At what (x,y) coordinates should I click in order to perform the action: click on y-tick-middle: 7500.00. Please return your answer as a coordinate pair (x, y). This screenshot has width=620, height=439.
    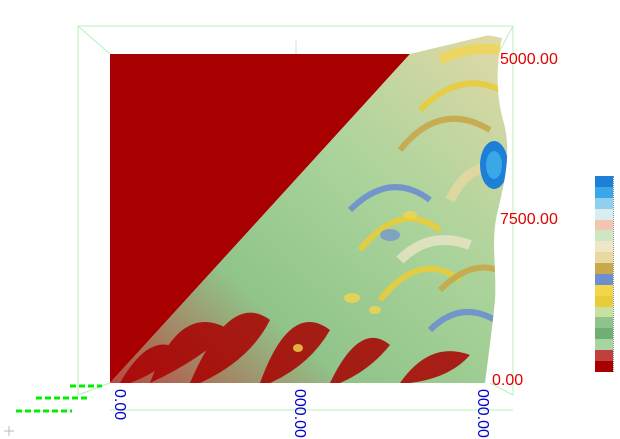
    Looking at the image, I should click on (529, 219).